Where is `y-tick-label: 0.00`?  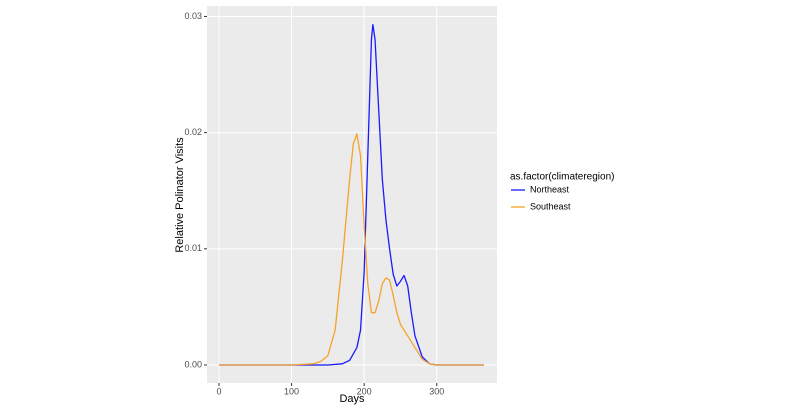
y-tick-label: 0.00 is located at coordinates (193, 364).